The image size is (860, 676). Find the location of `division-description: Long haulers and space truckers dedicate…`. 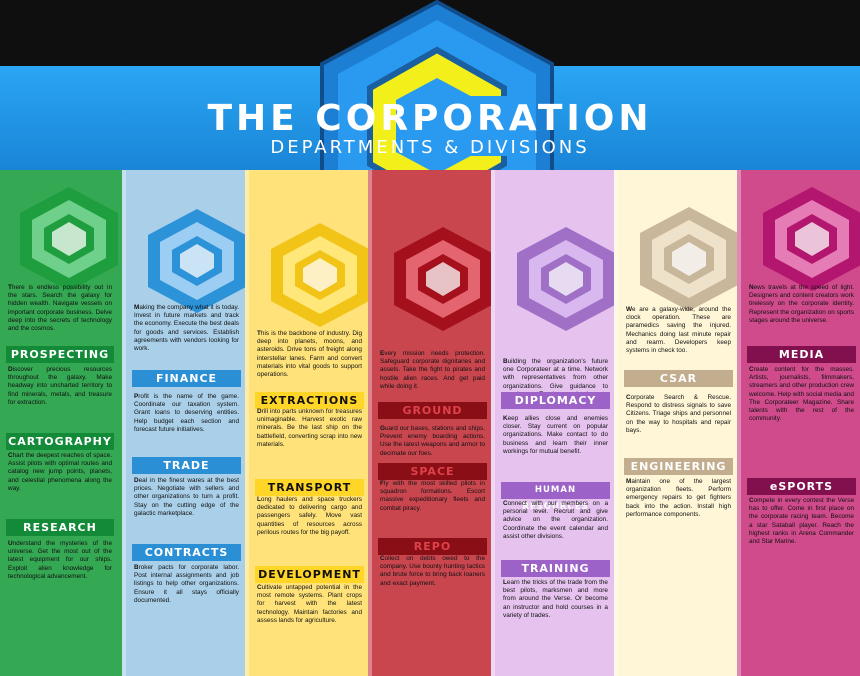

division-description: Long haulers and space truckers dedicate… is located at coordinates (309, 516).